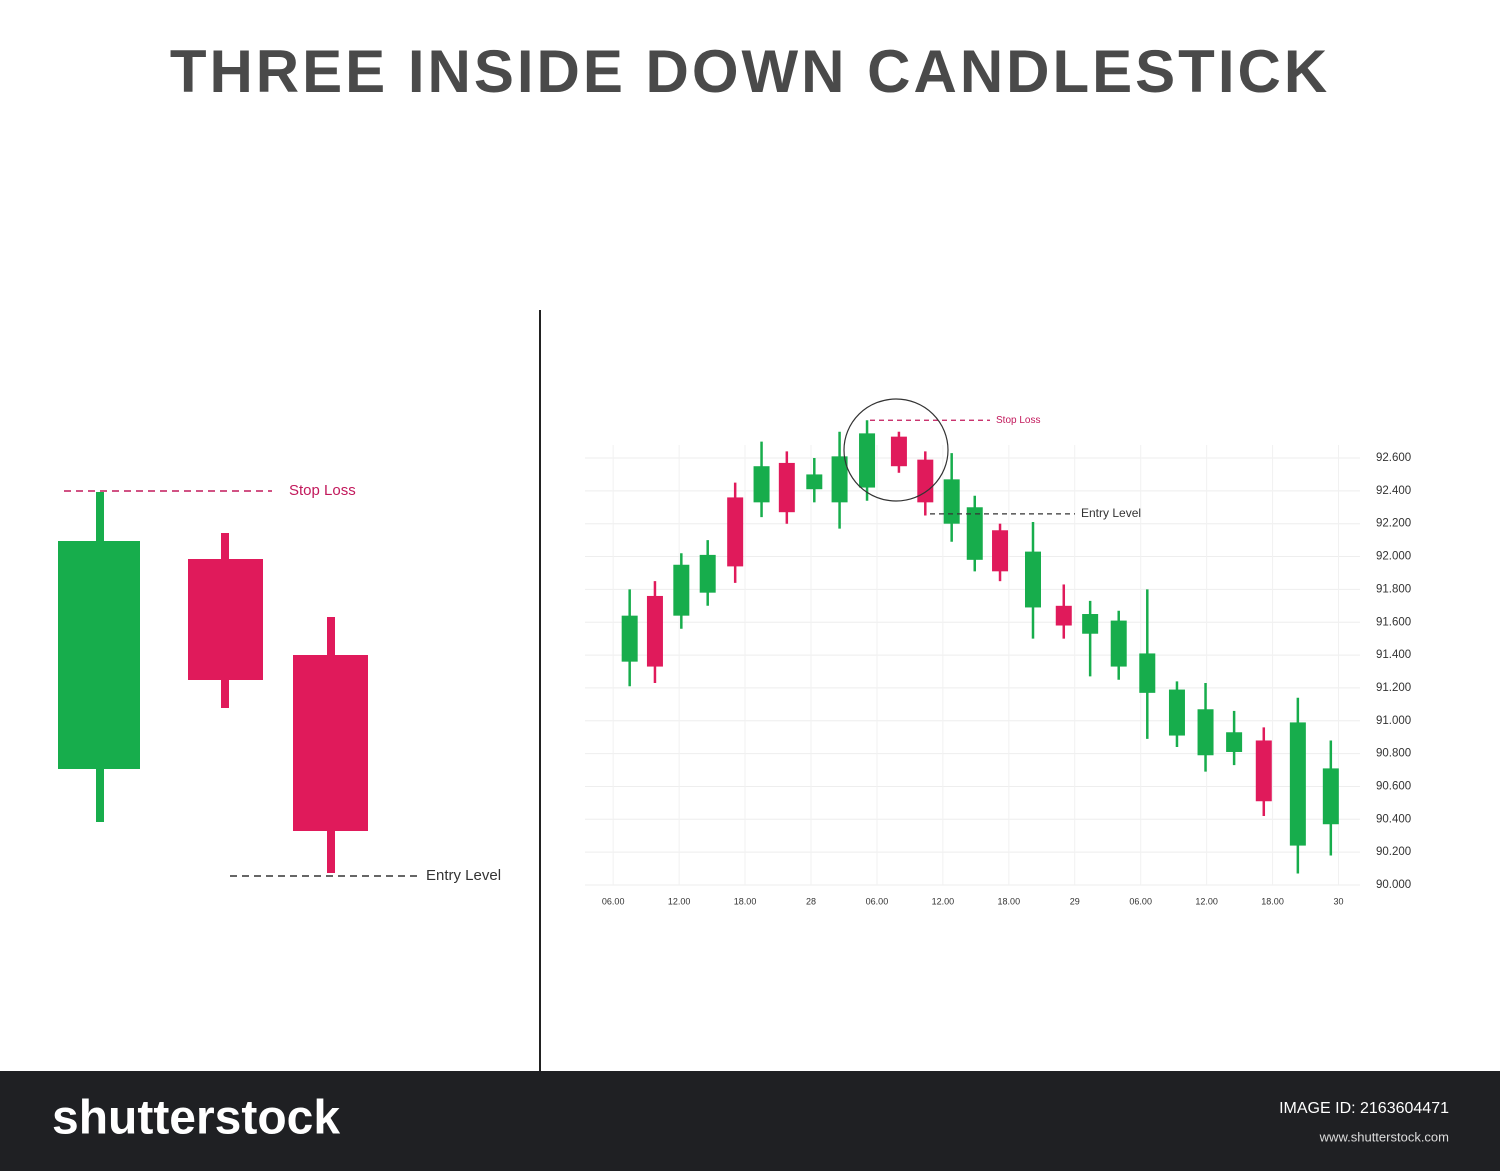 The image size is (1500, 1171). What do you see at coordinates (1393, 557) in the screenshot?
I see `y-tick-label: 92.000` at bounding box center [1393, 557].